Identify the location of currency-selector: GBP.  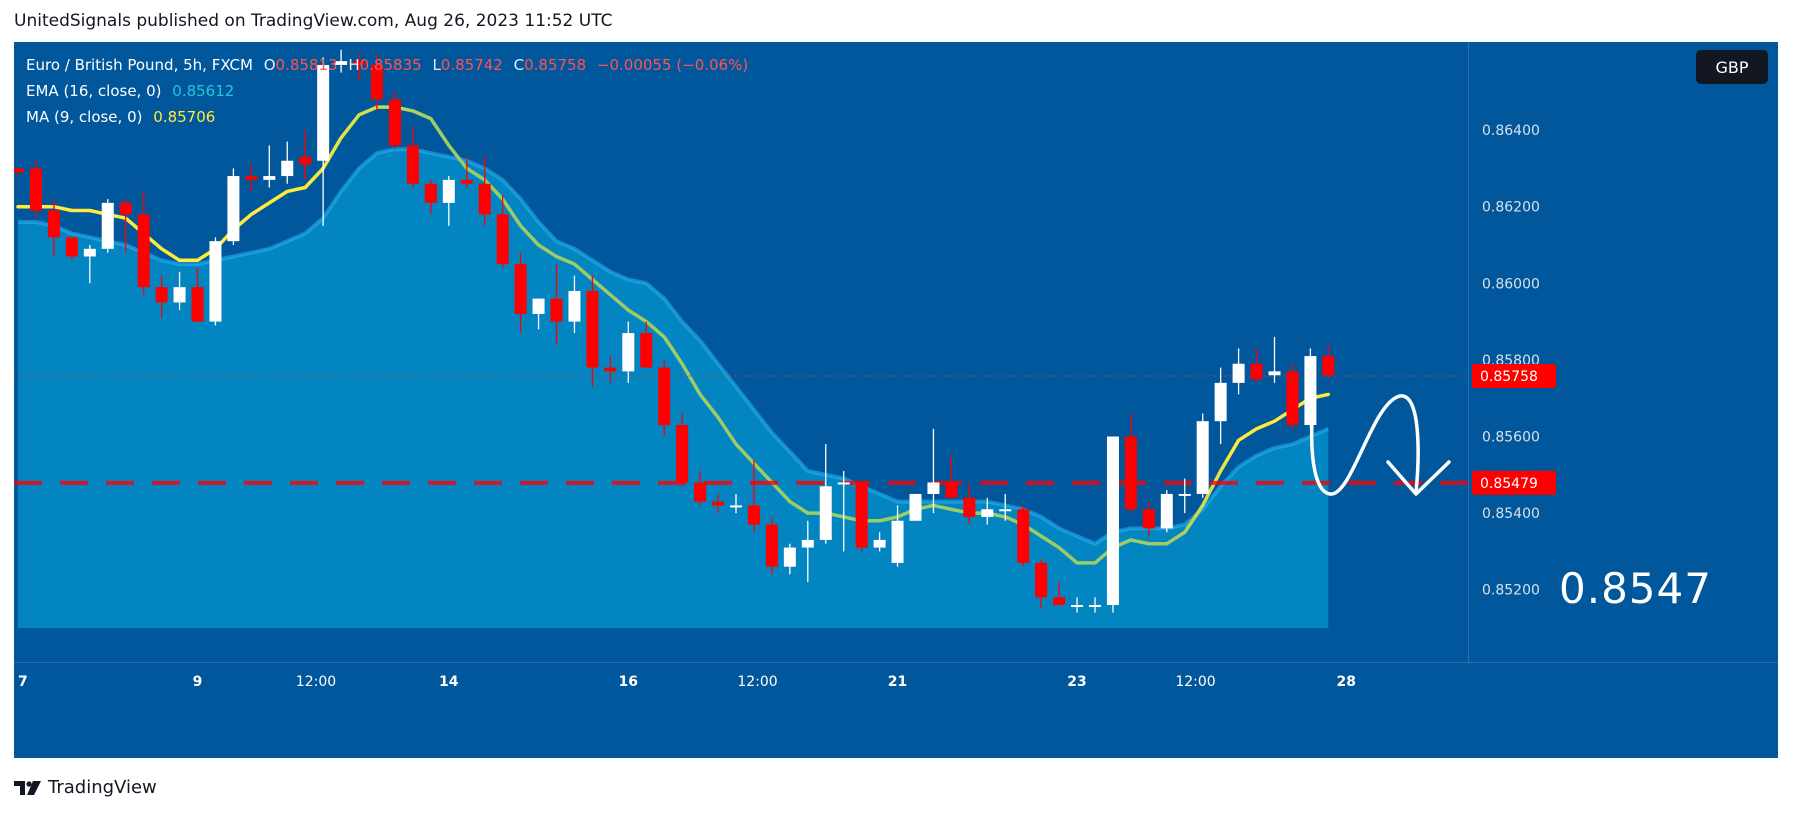
(1732, 67).